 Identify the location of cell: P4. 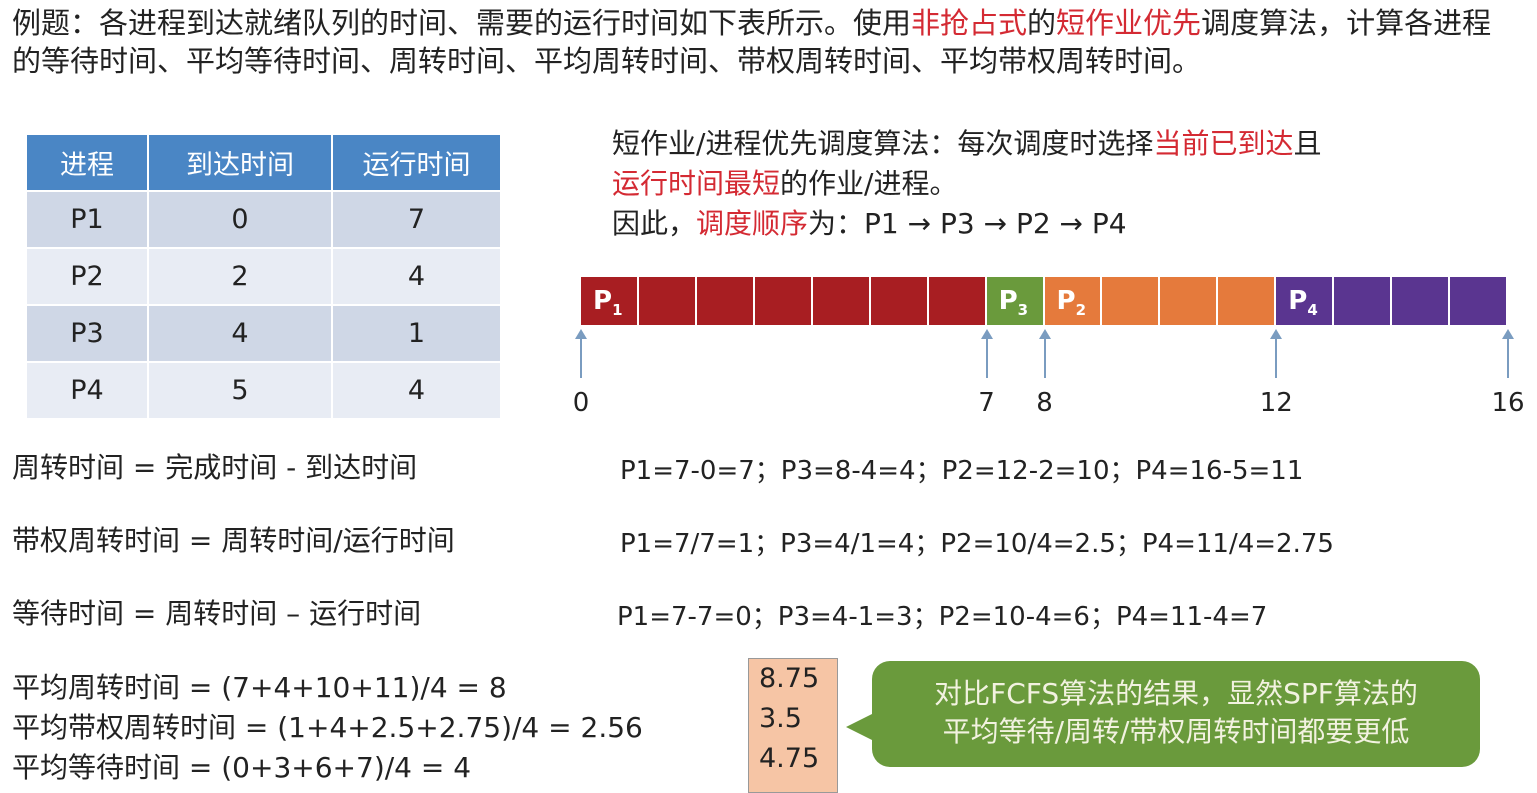
(87, 390).